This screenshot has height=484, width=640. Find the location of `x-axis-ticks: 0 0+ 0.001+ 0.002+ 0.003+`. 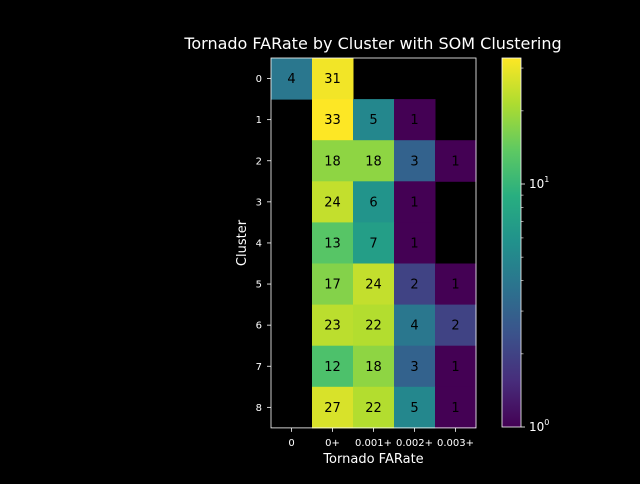

x-axis-ticks: 0 0+ 0.001+ 0.002+ 0.003+ is located at coordinates (381, 438).